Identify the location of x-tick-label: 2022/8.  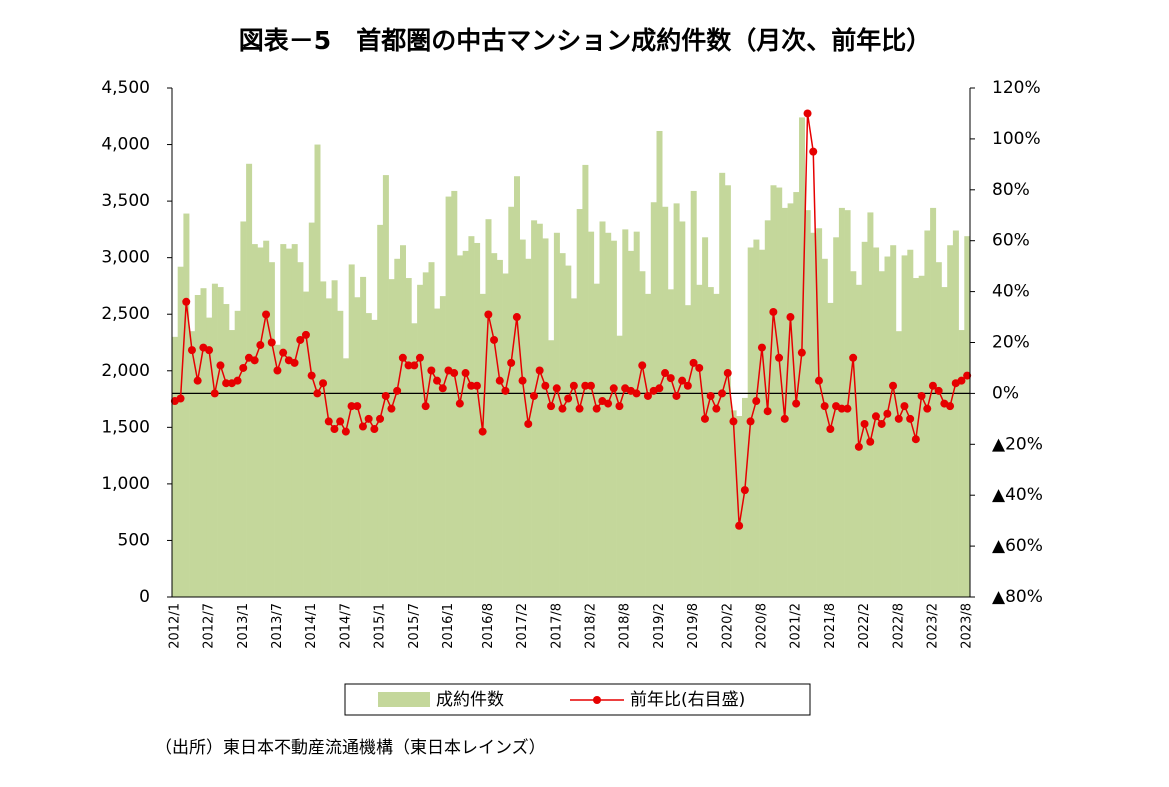
(898, 626).